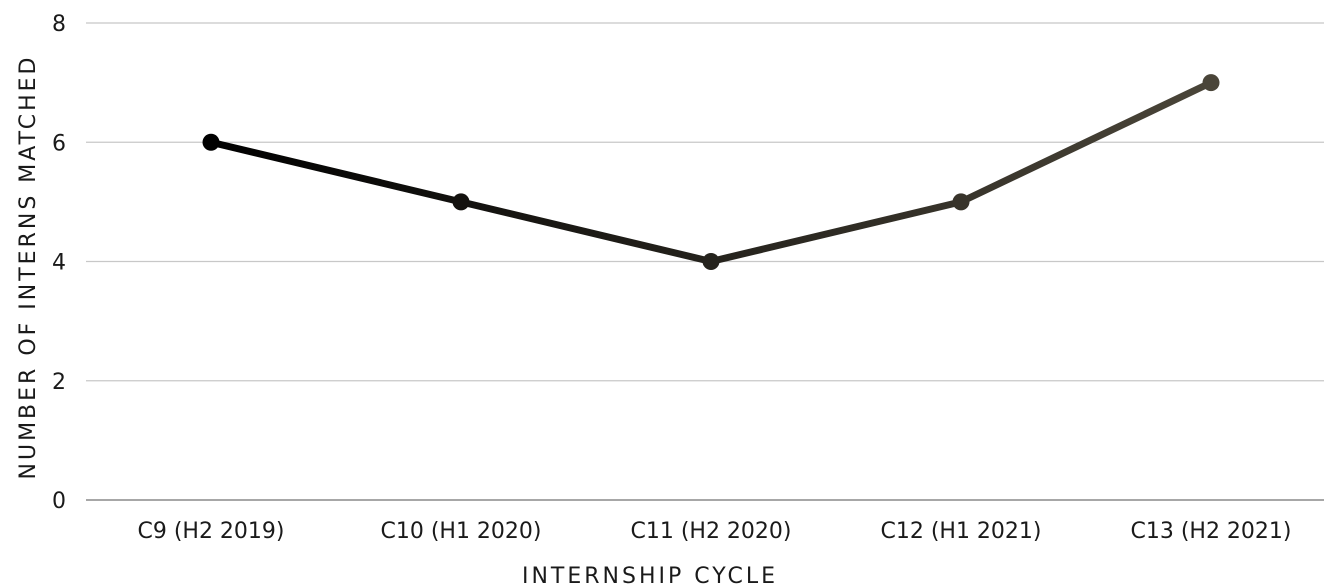 The height and width of the screenshot is (588, 1324). I want to click on y-tick-label: 8, so click(59, 24).